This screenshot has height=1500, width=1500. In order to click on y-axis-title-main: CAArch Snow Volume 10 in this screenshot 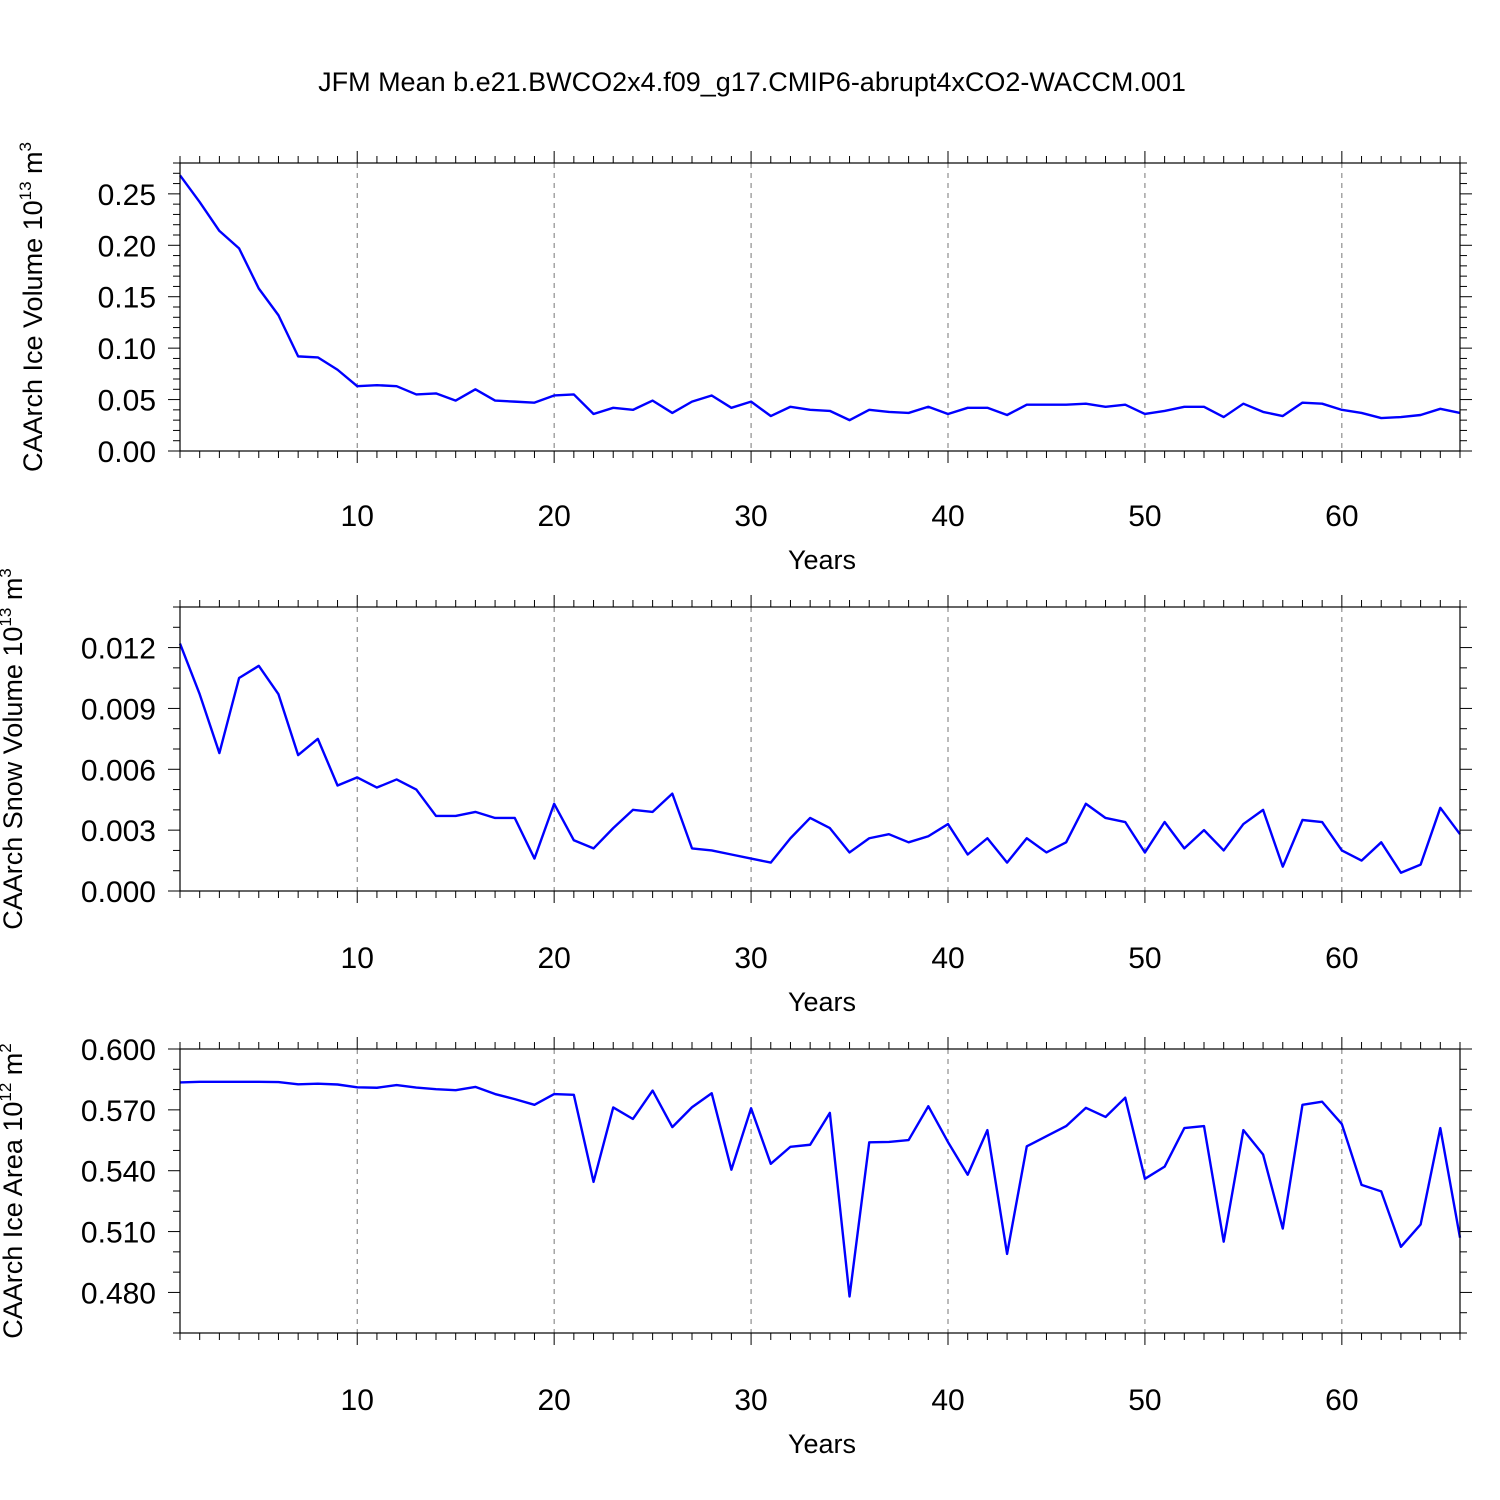, I will do `click(14, 778)`.